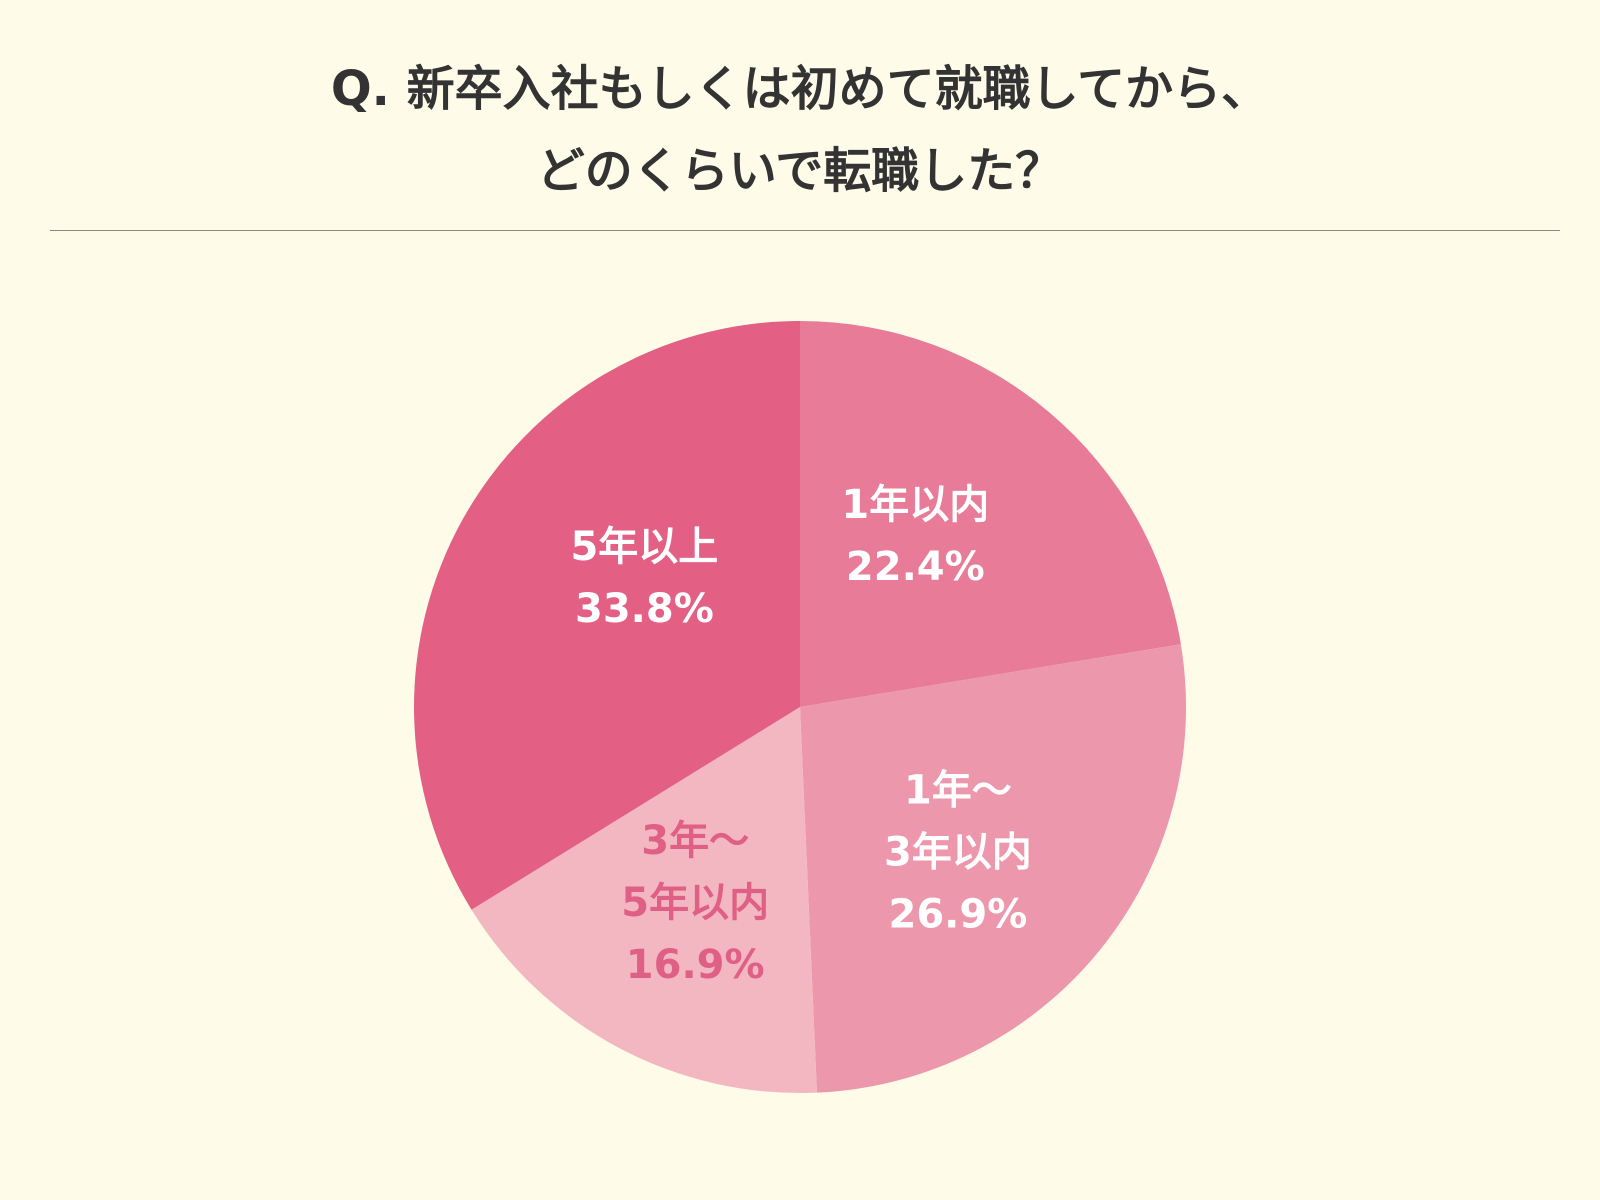 This screenshot has width=1600, height=1200. What do you see at coordinates (695, 841) in the screenshot?
I see `slice-category-label: 3年～` at bounding box center [695, 841].